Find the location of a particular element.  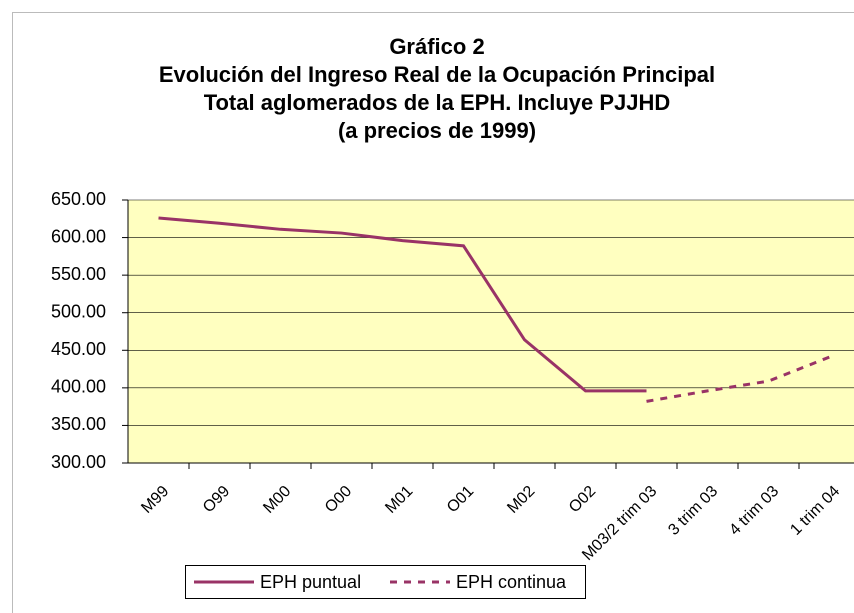

y-tick-label: 400.00 is located at coordinates (78, 387).